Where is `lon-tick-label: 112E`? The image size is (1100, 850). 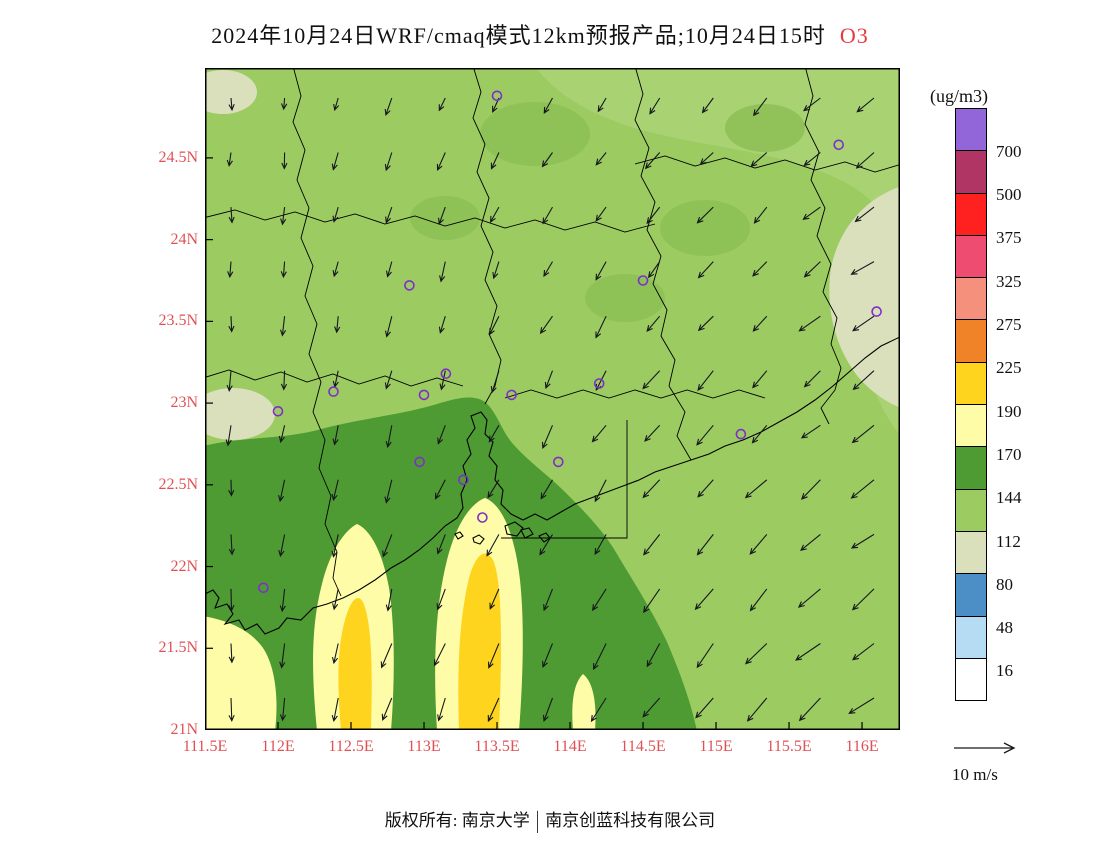
lon-tick-label: 112E is located at coordinates (278, 746).